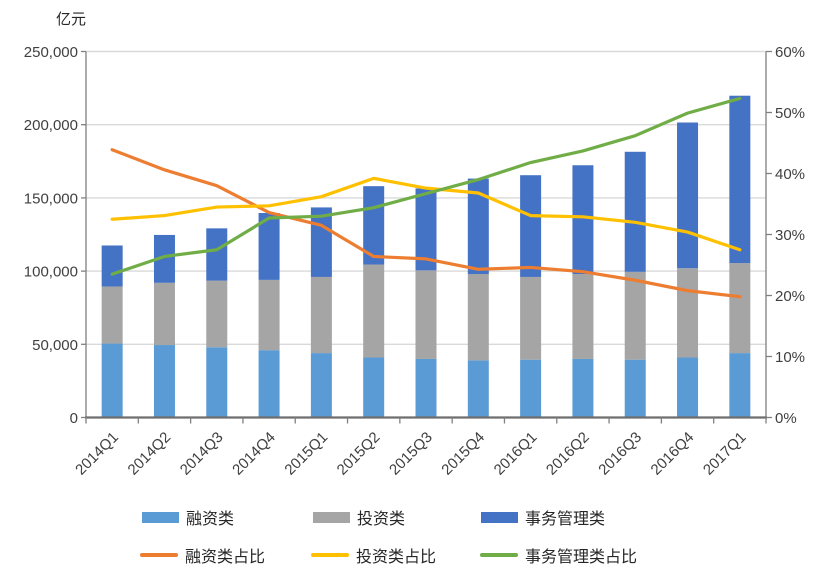 Image resolution: width=819 pixels, height=581 pixels. I want to click on x-axis-category-label: 2016Q4, so click(673, 454).